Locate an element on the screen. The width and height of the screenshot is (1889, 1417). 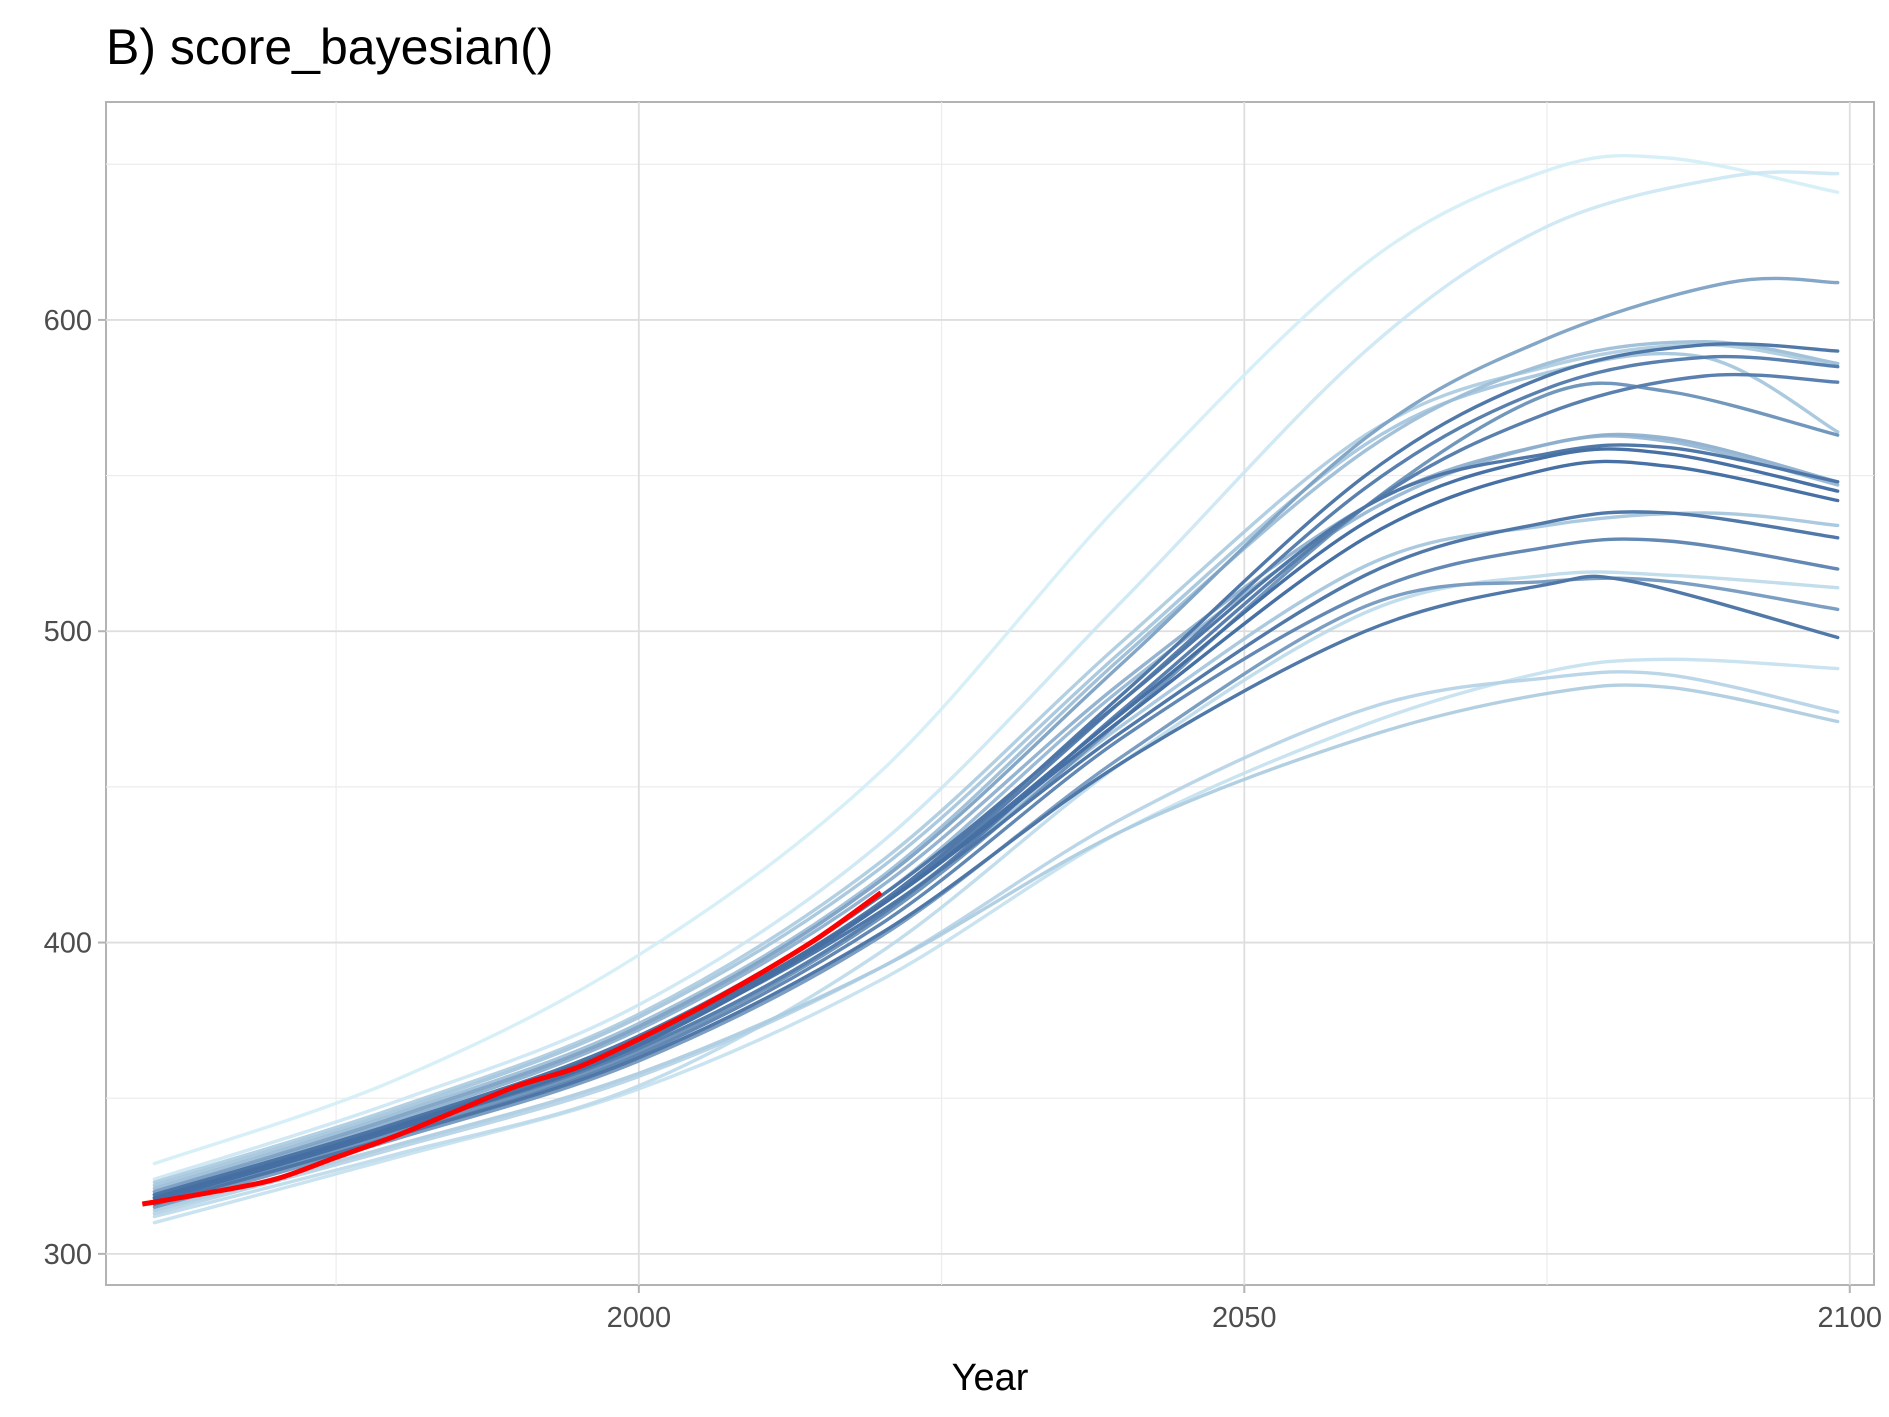
observed-line-group is located at coordinates (512, 1048).